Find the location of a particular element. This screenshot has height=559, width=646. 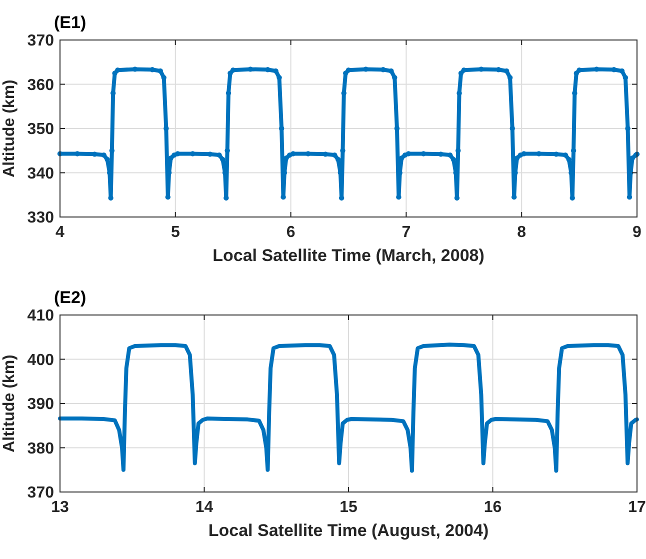

x-tick-label: 14 is located at coordinates (204, 507).